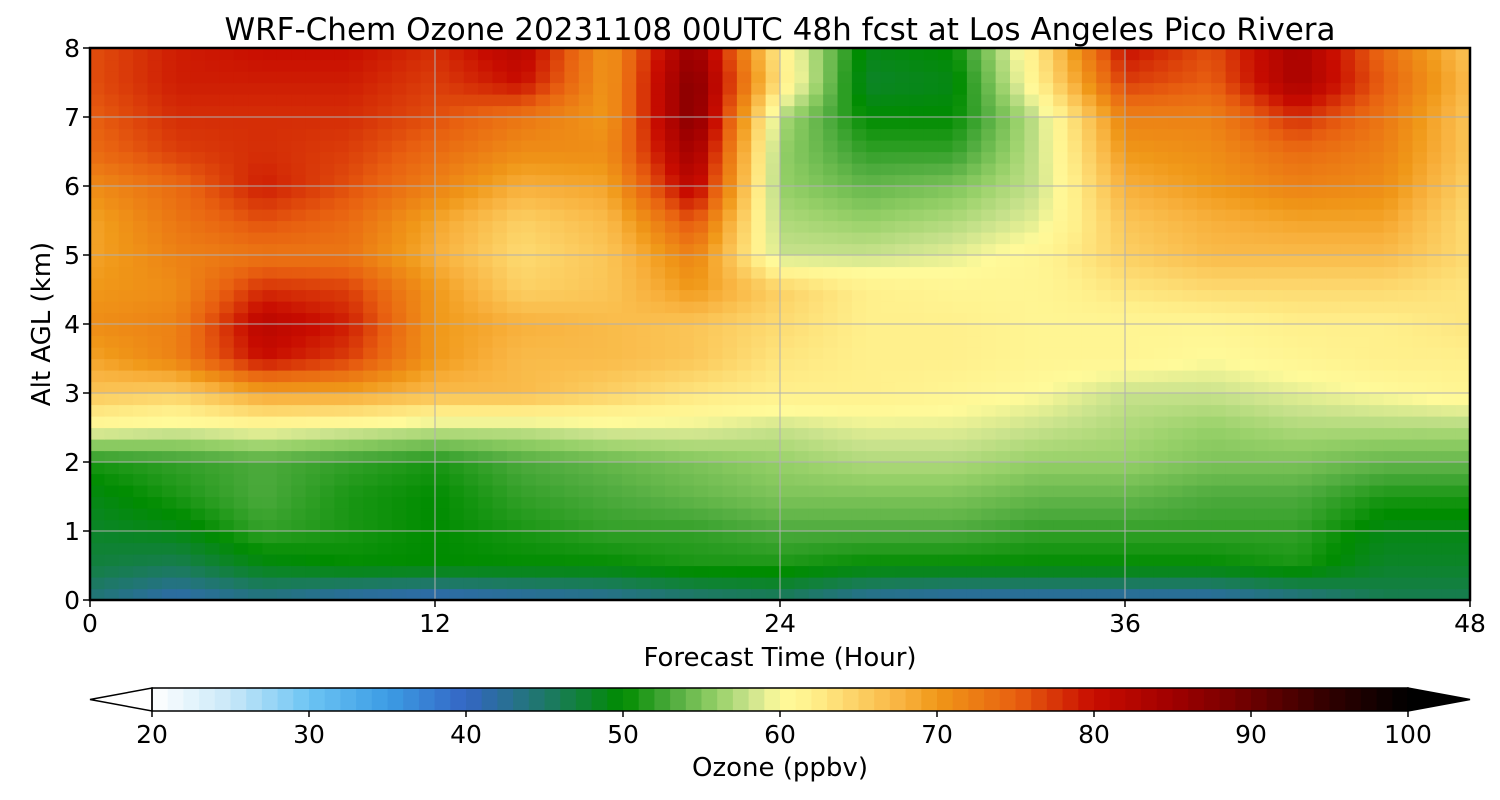  What do you see at coordinates (780, 623) in the screenshot?
I see `x-tick-label: 24` at bounding box center [780, 623].